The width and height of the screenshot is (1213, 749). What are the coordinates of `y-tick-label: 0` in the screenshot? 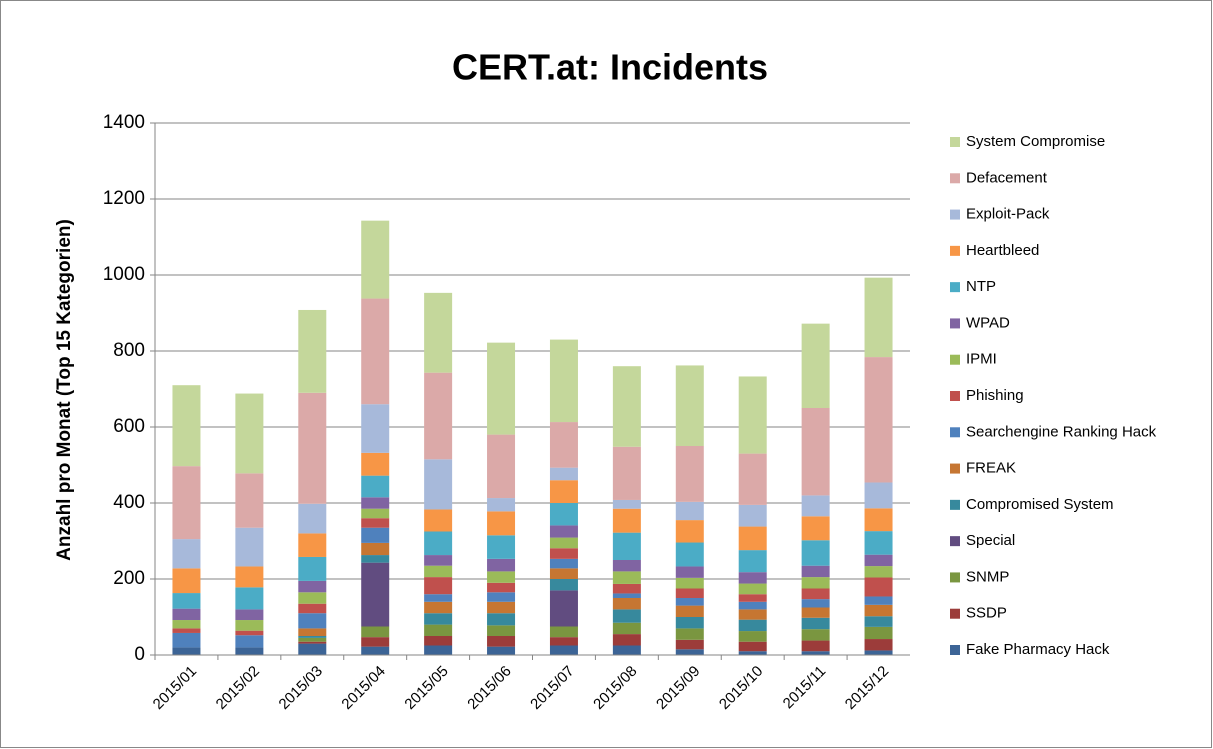 It's located at (139, 654).